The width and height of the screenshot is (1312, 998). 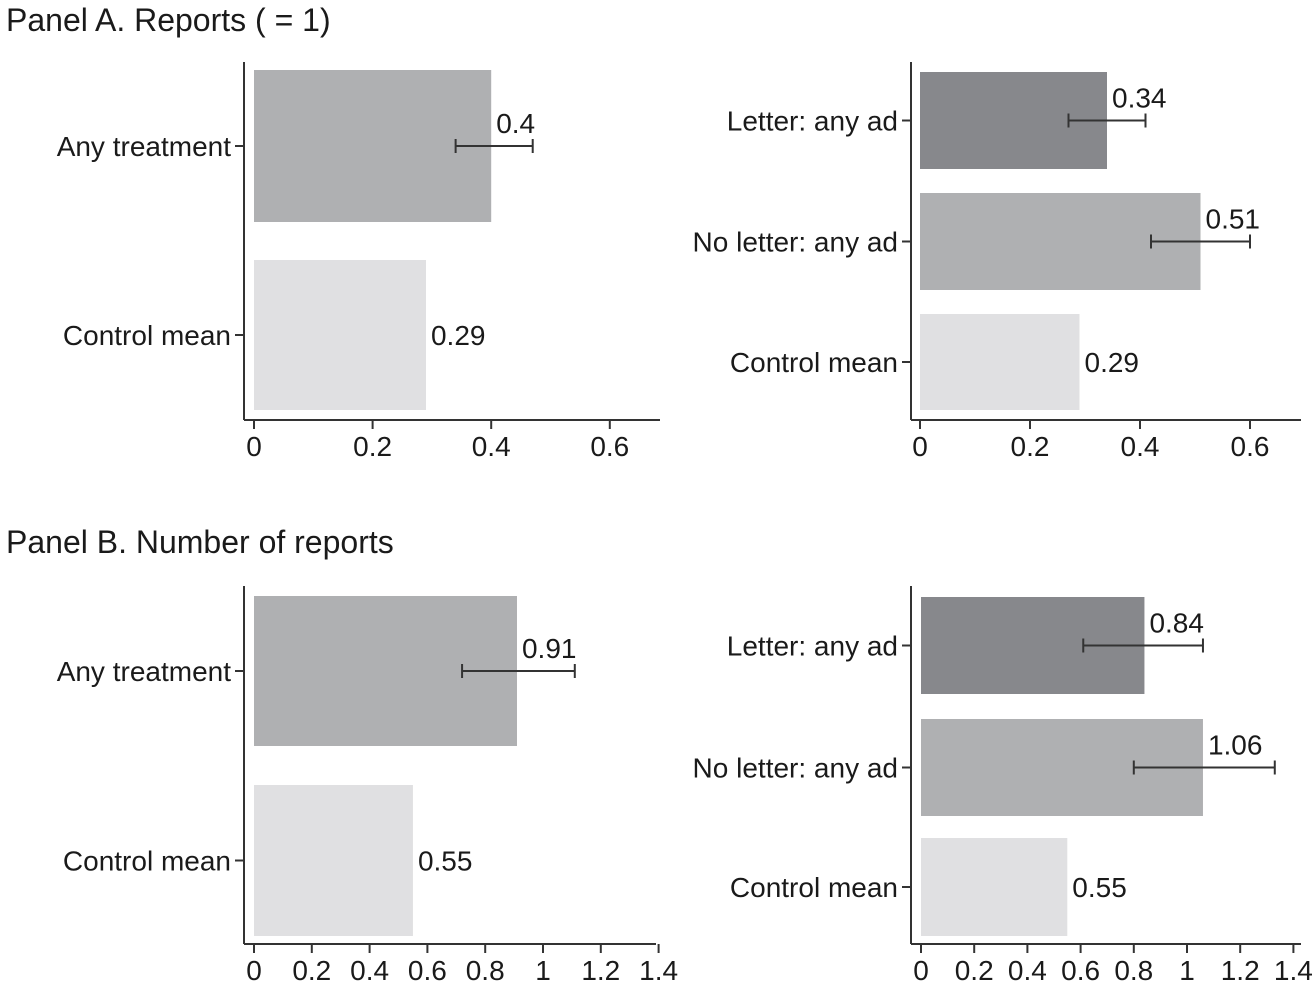 What do you see at coordinates (373, 146) in the screenshot?
I see `bar-any-treatment` at bounding box center [373, 146].